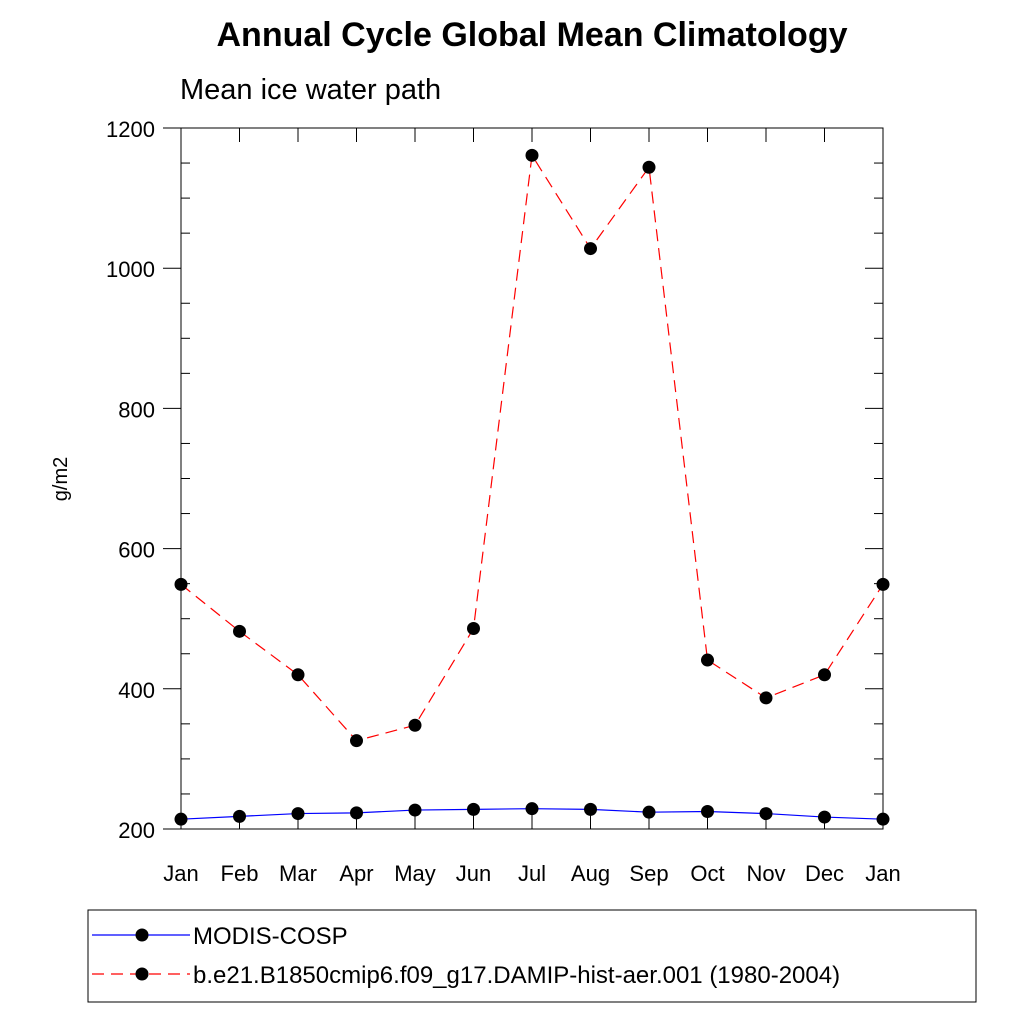 The width and height of the screenshot is (1024, 1024). What do you see at coordinates (61, 479) in the screenshot?
I see `y-axis-label: g/m2` at bounding box center [61, 479].